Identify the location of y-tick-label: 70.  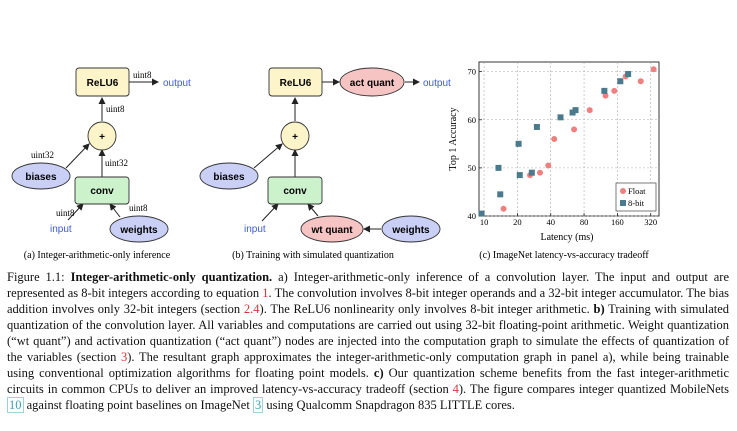
(472, 72).